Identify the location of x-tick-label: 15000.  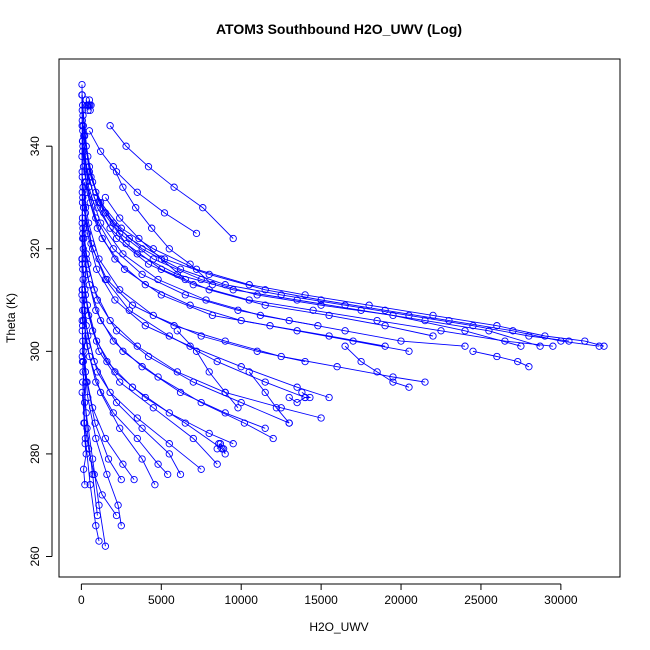
(321, 600).